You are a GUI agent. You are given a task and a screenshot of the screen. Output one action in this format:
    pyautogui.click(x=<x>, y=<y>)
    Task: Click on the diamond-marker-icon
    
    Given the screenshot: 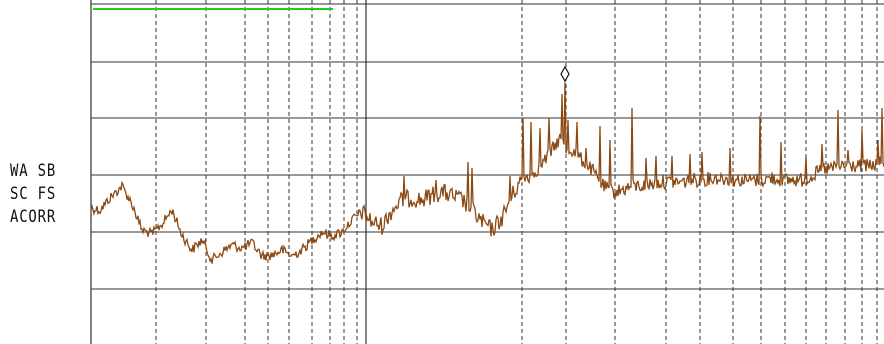 What is the action you would take?
    pyautogui.click(x=565, y=74)
    